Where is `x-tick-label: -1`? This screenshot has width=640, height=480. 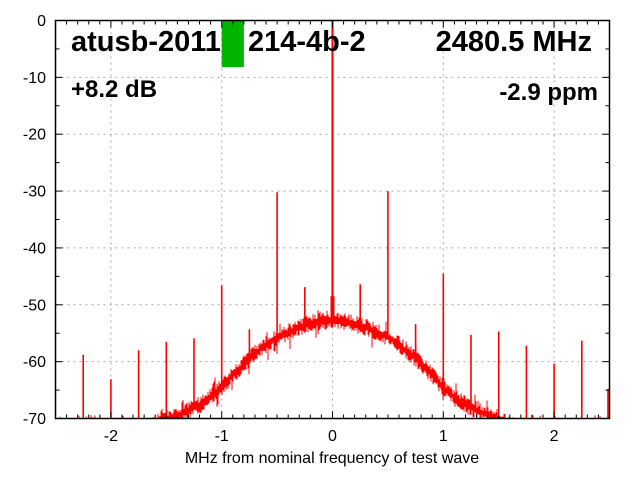
x-tick-label: -1 is located at coordinates (222, 436).